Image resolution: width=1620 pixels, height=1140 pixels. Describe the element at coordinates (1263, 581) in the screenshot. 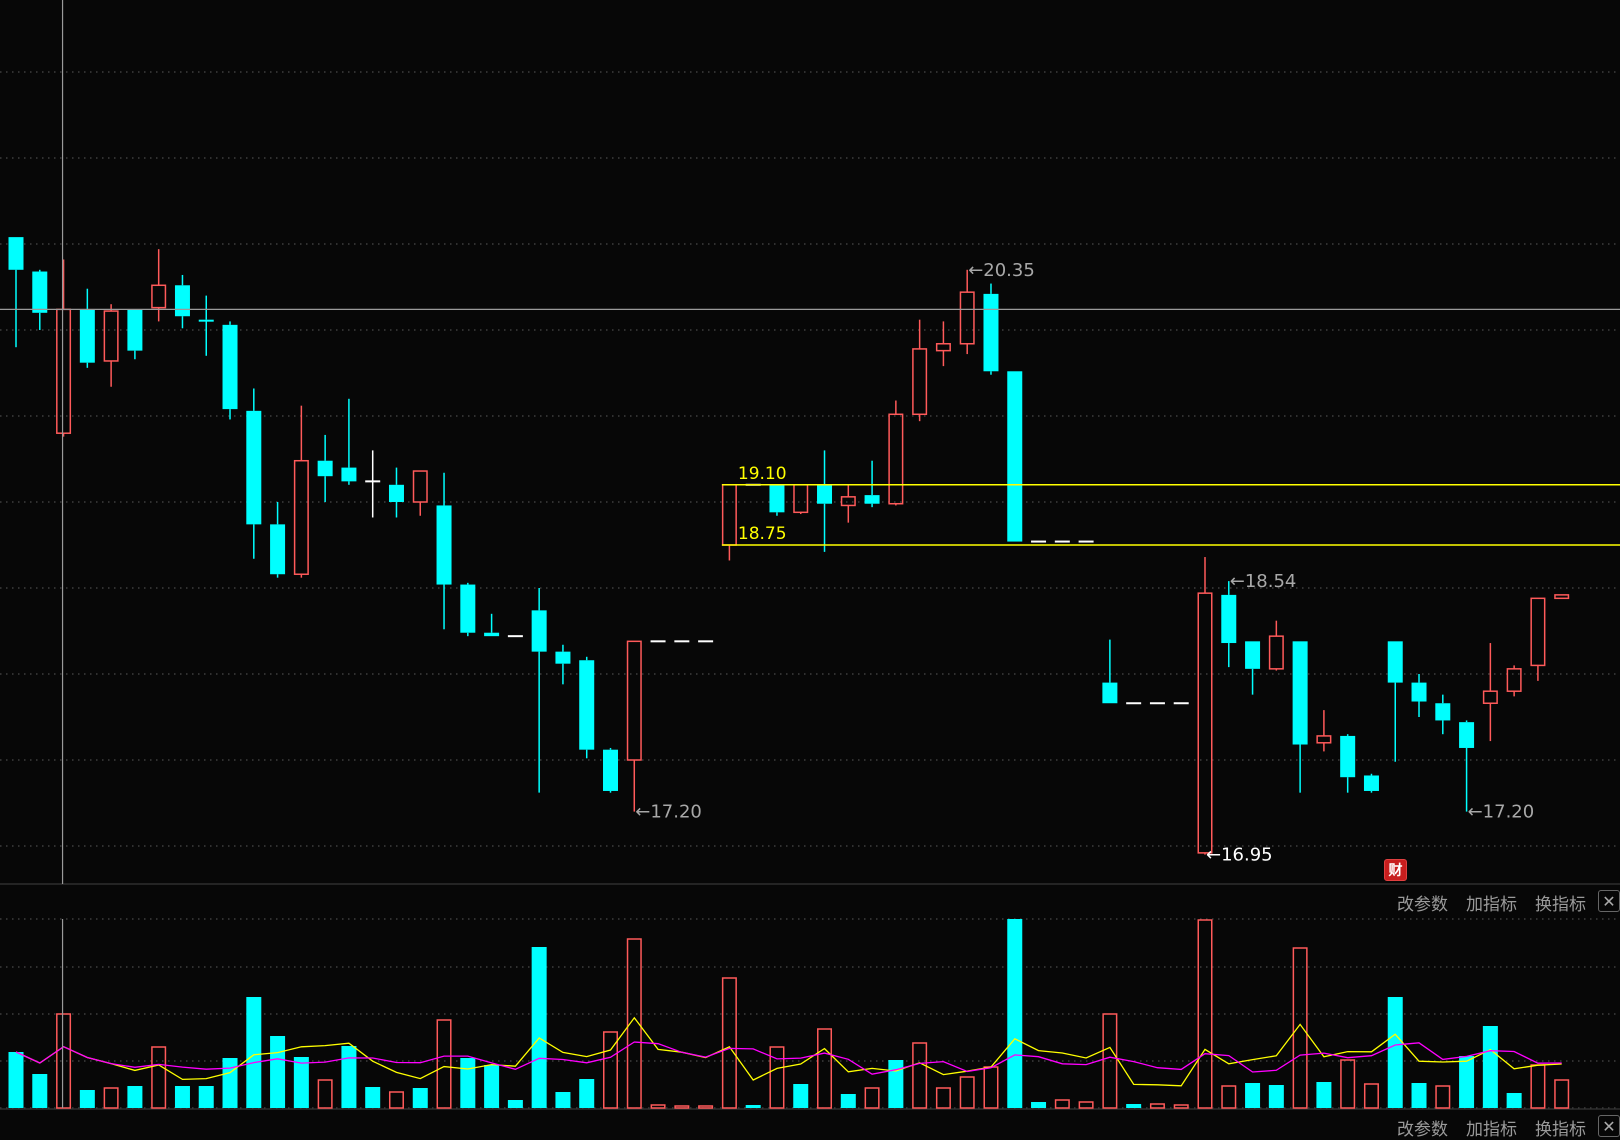

I see `price-annotation: ←18.54` at that location.